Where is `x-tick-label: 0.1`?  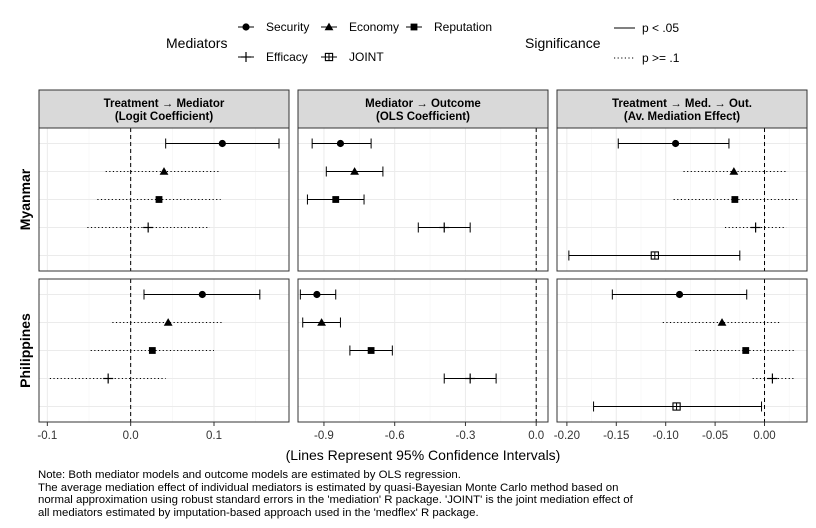
x-tick-label: 0.1 is located at coordinates (214, 436).